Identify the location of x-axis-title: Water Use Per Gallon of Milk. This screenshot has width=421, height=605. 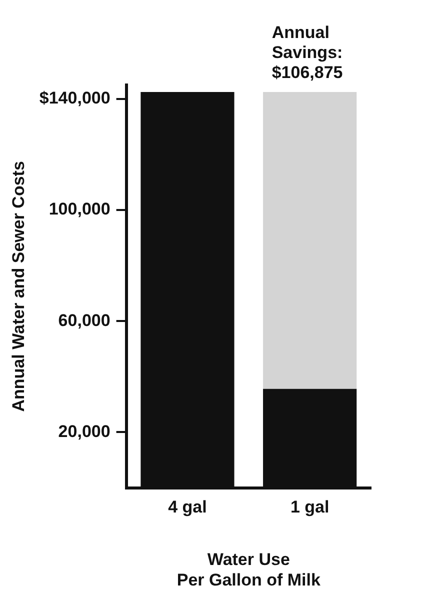
(248, 570).